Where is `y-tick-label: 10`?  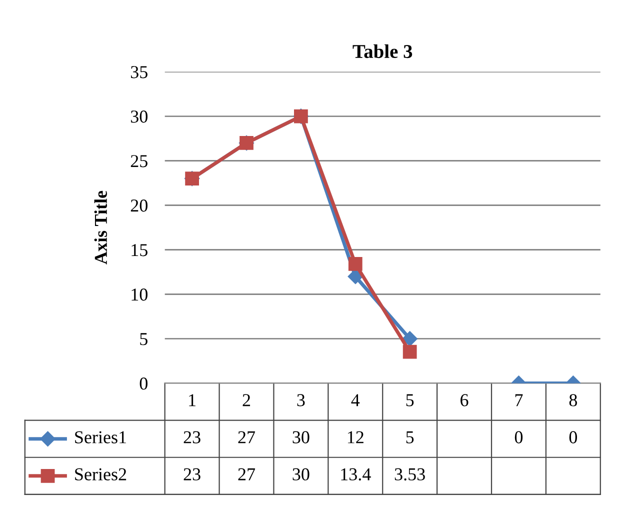
y-tick-label: 10 is located at coordinates (140, 294).